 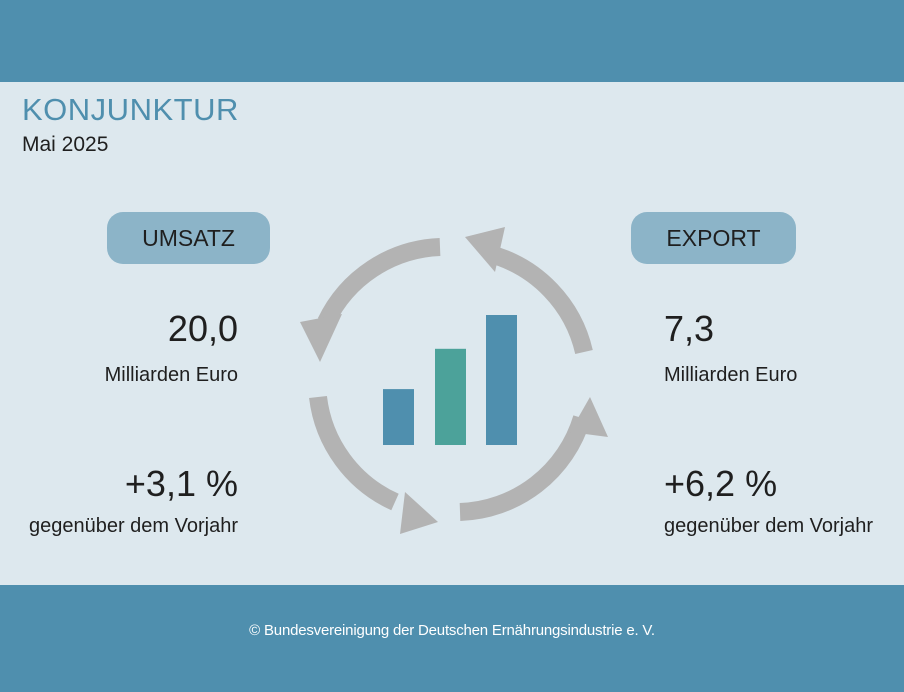 I want to click on page-title: KONJUNKTUR, so click(x=130, y=109).